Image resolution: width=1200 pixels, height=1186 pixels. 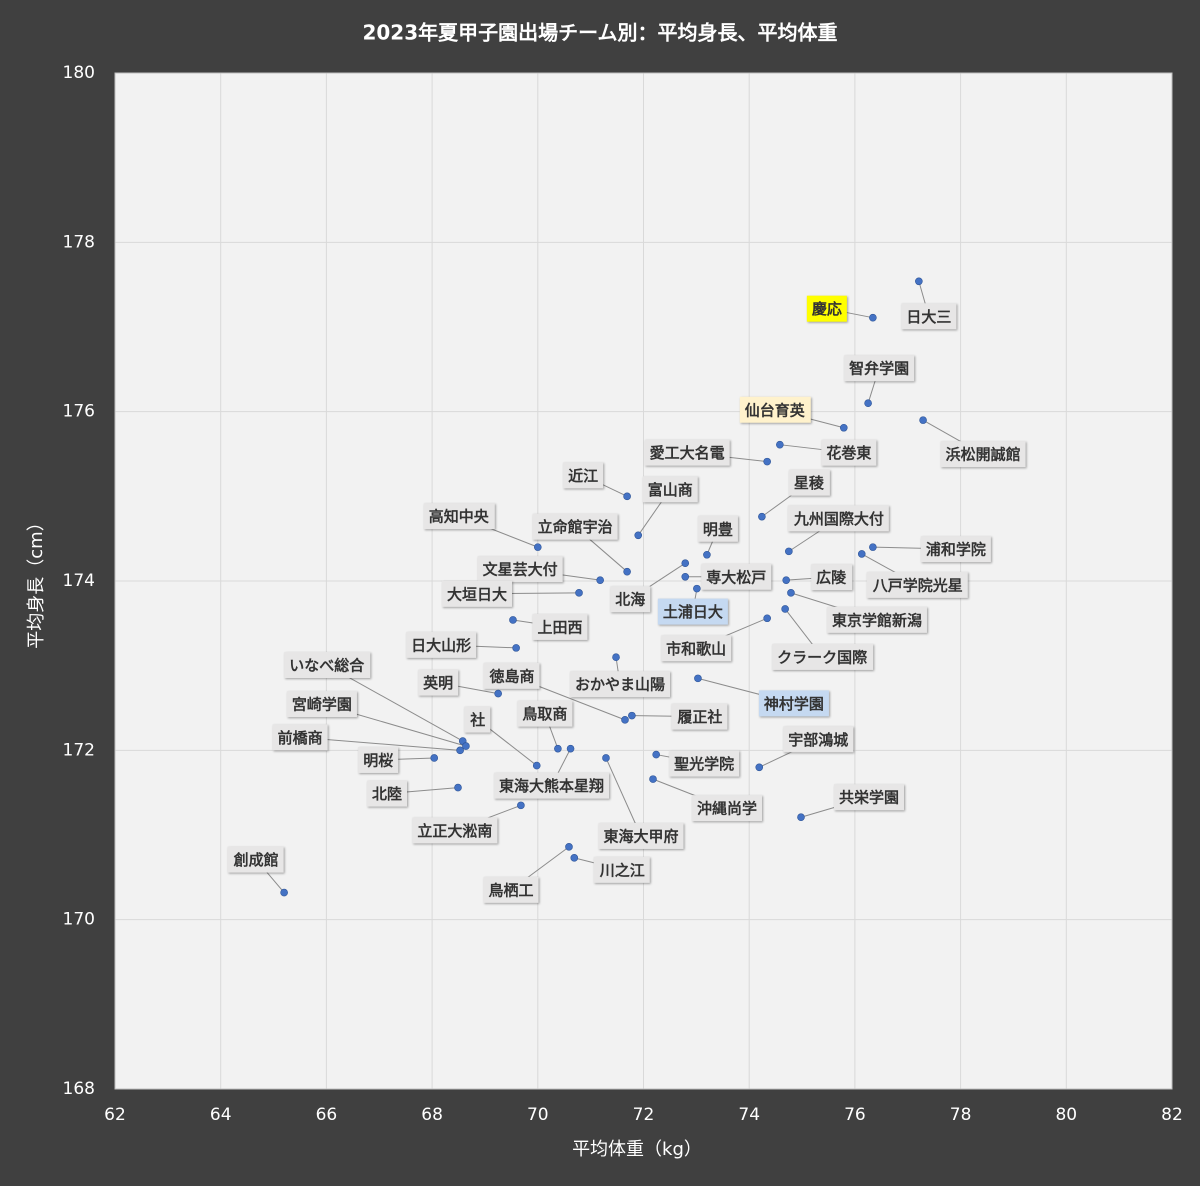 I want to click on label-text: 土浦日大, so click(x=693, y=612).